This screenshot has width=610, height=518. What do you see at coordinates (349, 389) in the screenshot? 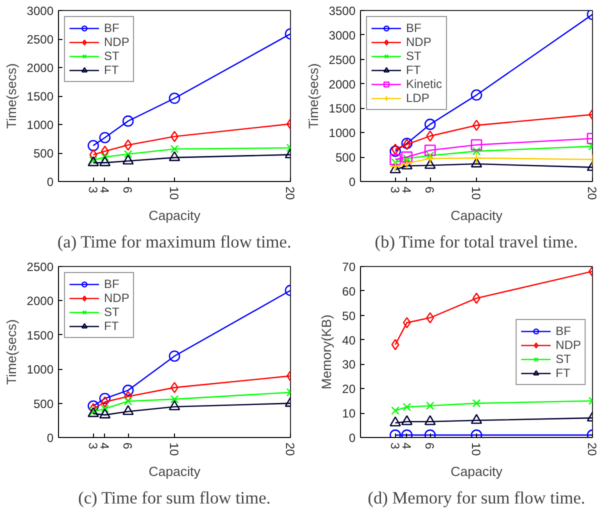
I see `y-tick-label: 20` at bounding box center [349, 389].